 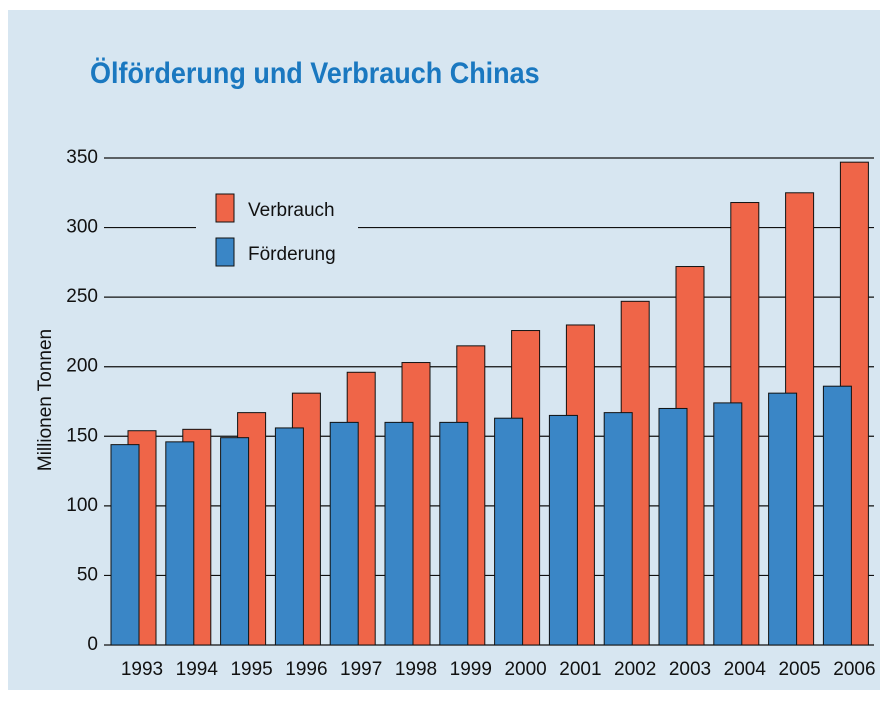 What do you see at coordinates (361, 669) in the screenshot?
I see `x-tick-label: 1997` at bounding box center [361, 669].